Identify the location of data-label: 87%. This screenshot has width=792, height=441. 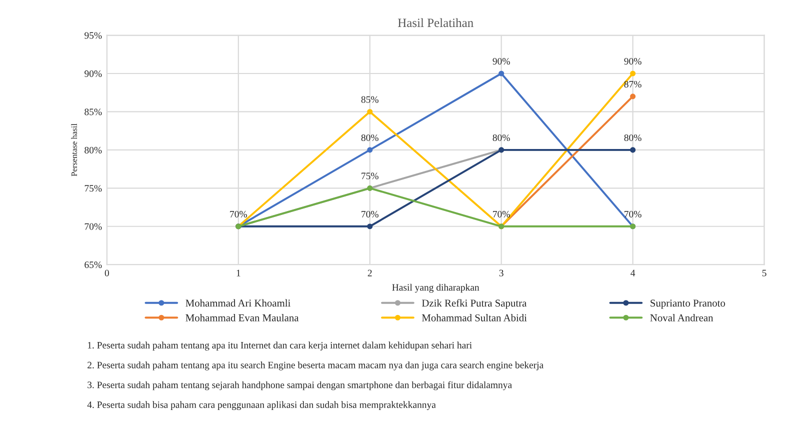
(633, 84).